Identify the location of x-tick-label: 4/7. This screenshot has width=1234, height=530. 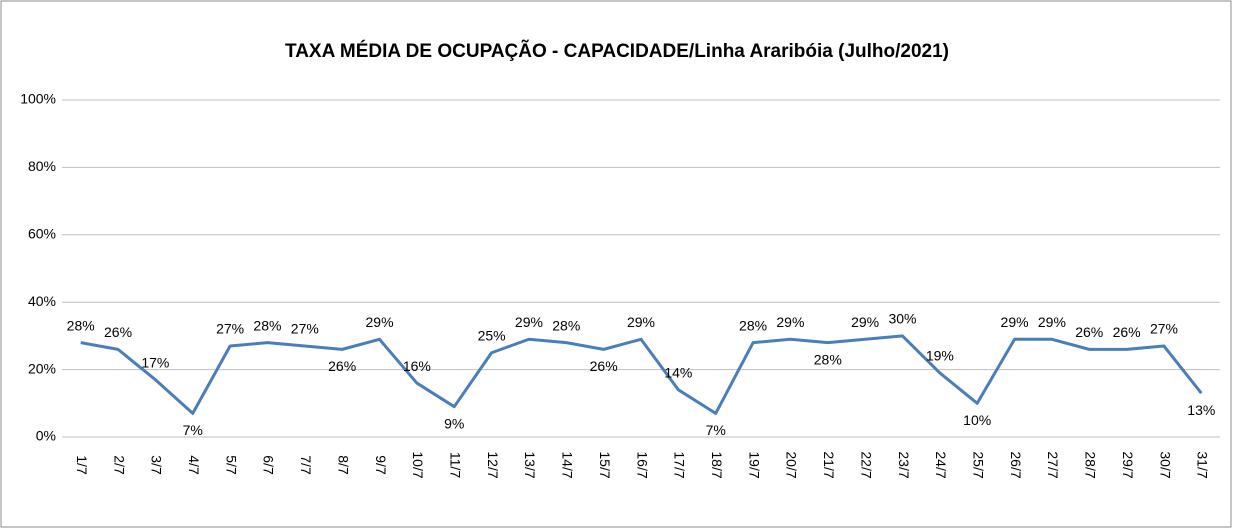
(194, 465).